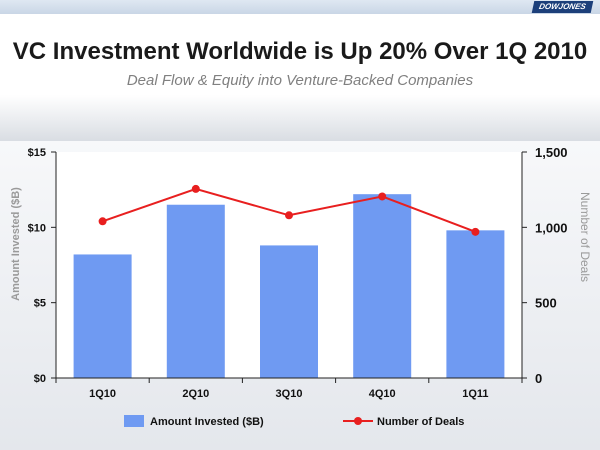  What do you see at coordinates (546, 303) in the screenshot?
I see `y2-tick-label: 500` at bounding box center [546, 303].